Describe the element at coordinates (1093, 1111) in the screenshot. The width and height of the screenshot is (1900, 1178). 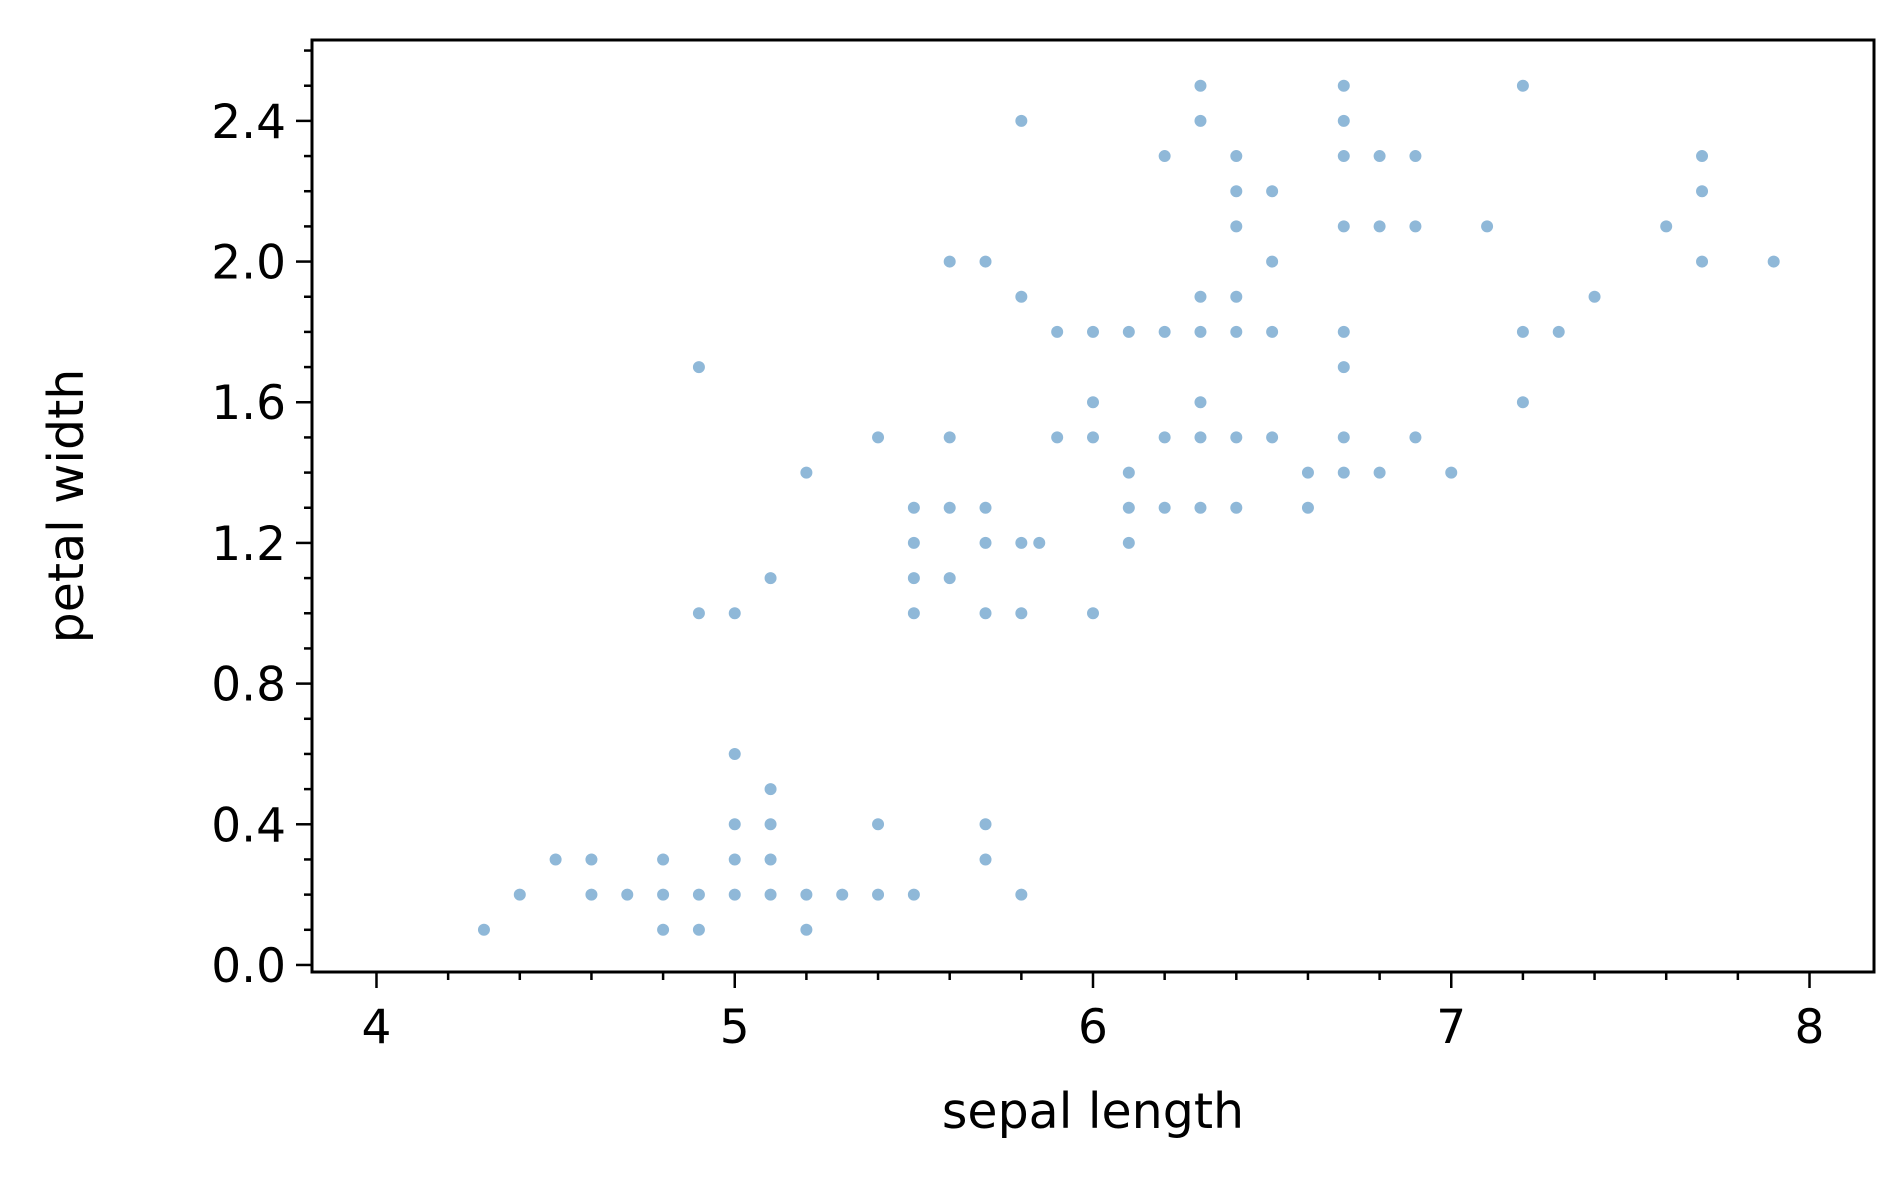
I see `x-axis-label: sepal length` at that location.